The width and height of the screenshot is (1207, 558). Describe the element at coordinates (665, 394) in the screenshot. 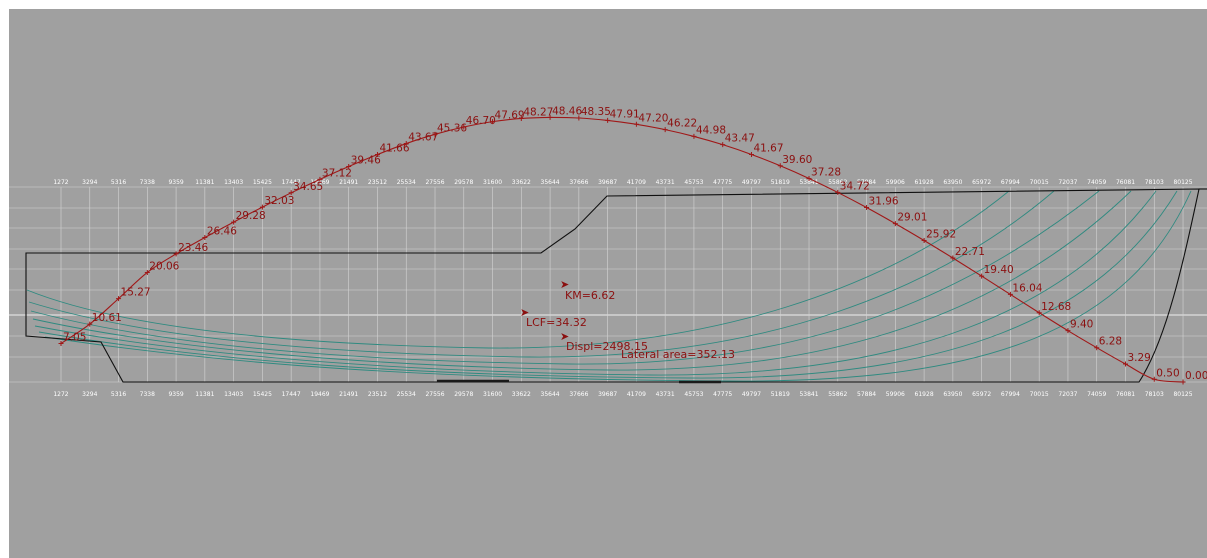

I see `station-label-bottom: 43731` at that location.